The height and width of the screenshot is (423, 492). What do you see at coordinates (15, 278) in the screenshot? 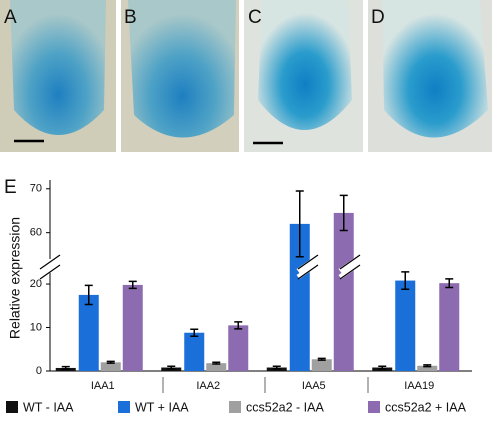
I see `y-axis-label: Relative expression` at bounding box center [15, 278].